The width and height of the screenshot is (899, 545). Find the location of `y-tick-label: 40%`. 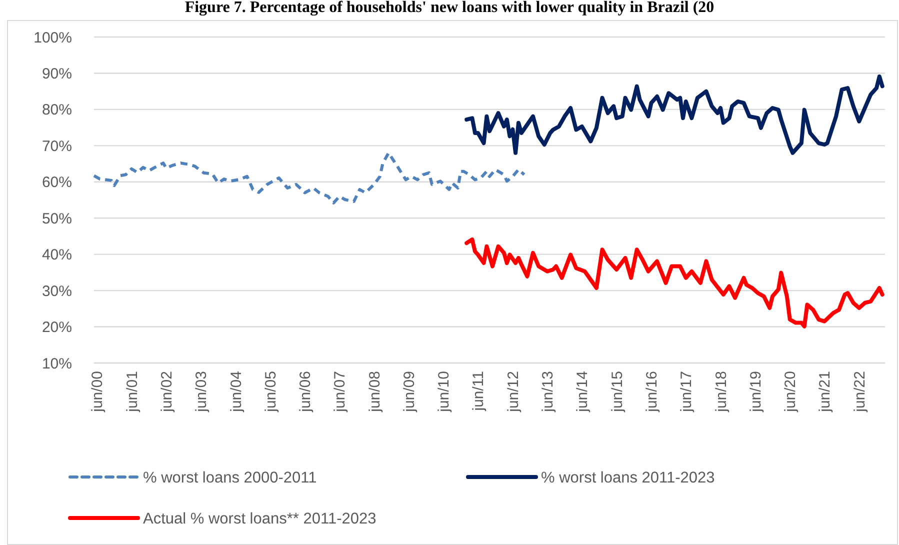

y-tick-label: 40% is located at coordinates (57, 255).